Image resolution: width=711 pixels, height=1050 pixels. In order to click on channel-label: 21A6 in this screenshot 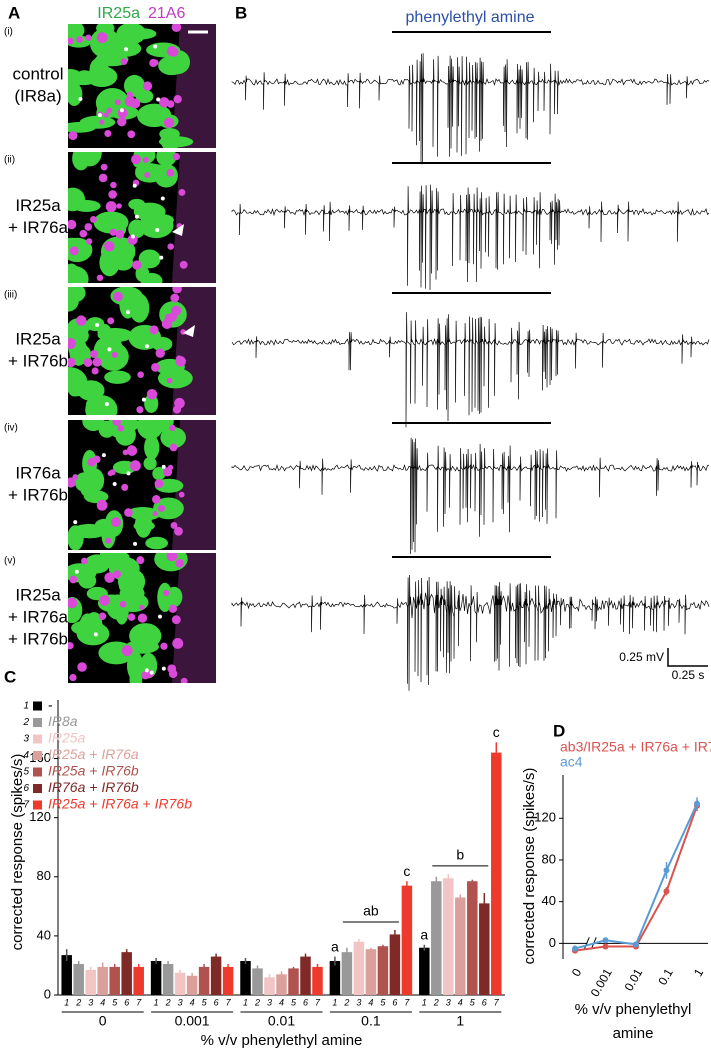, I will do `click(166, 13)`.